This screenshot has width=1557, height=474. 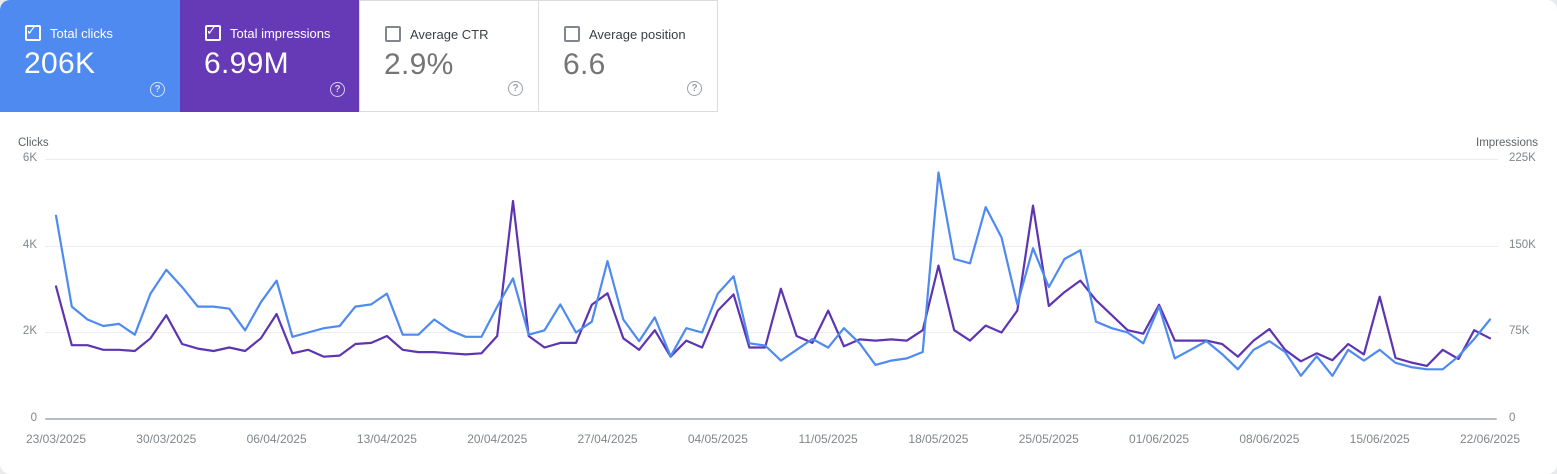 I want to click on x-axis-line, so click(x=771, y=419).